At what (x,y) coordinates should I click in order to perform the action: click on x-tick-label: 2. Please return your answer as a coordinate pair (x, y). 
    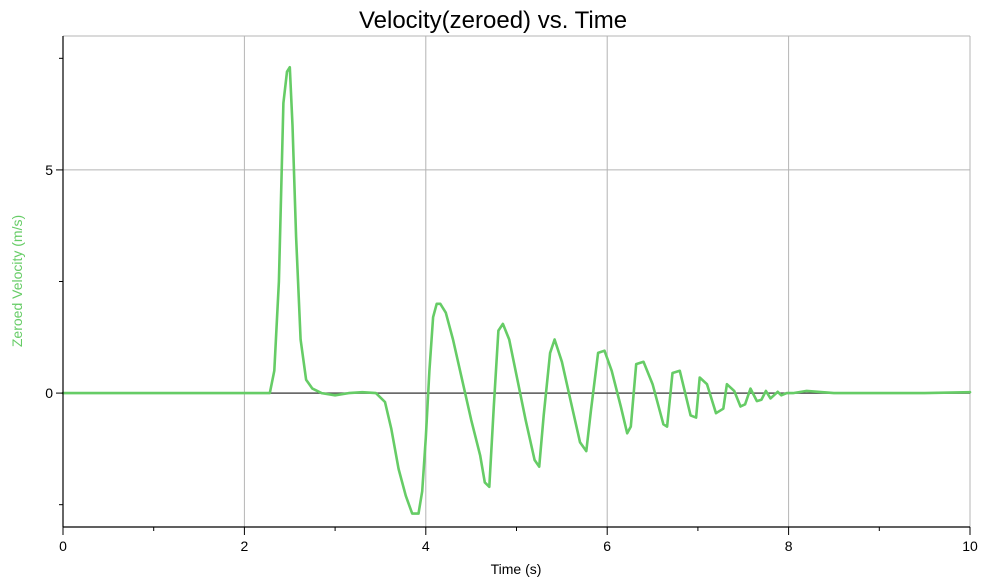
    Looking at the image, I should click on (245, 546).